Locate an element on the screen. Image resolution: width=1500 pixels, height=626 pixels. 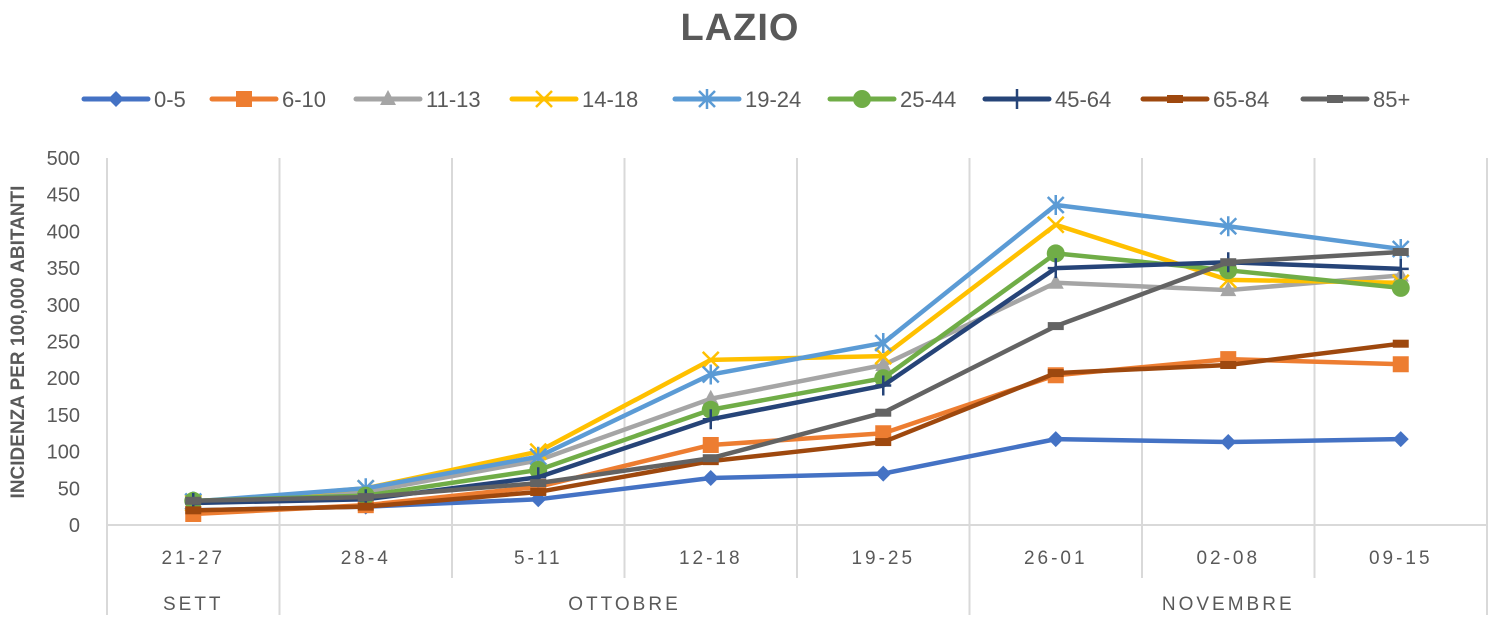
legend-label: 0-5 is located at coordinates (170, 99).